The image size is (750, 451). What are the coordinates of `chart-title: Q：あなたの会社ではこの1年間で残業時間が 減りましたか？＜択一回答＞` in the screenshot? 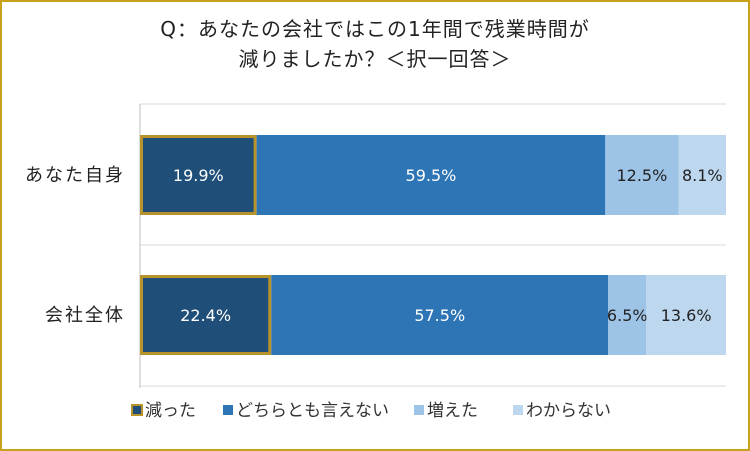 It's located at (375, 44).